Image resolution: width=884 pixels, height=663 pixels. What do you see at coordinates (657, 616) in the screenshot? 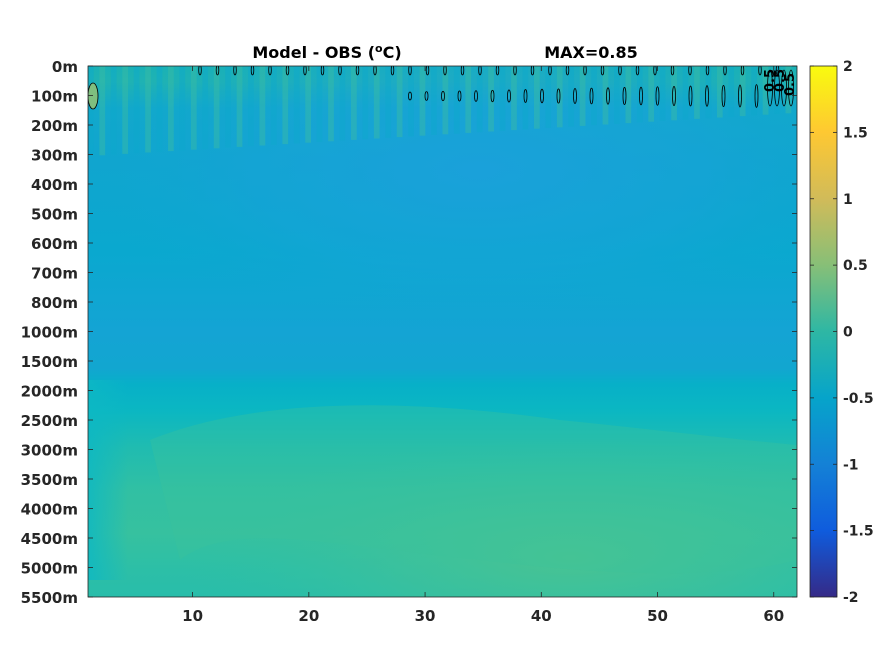
I see `x-tick-label: 50` at bounding box center [657, 616].